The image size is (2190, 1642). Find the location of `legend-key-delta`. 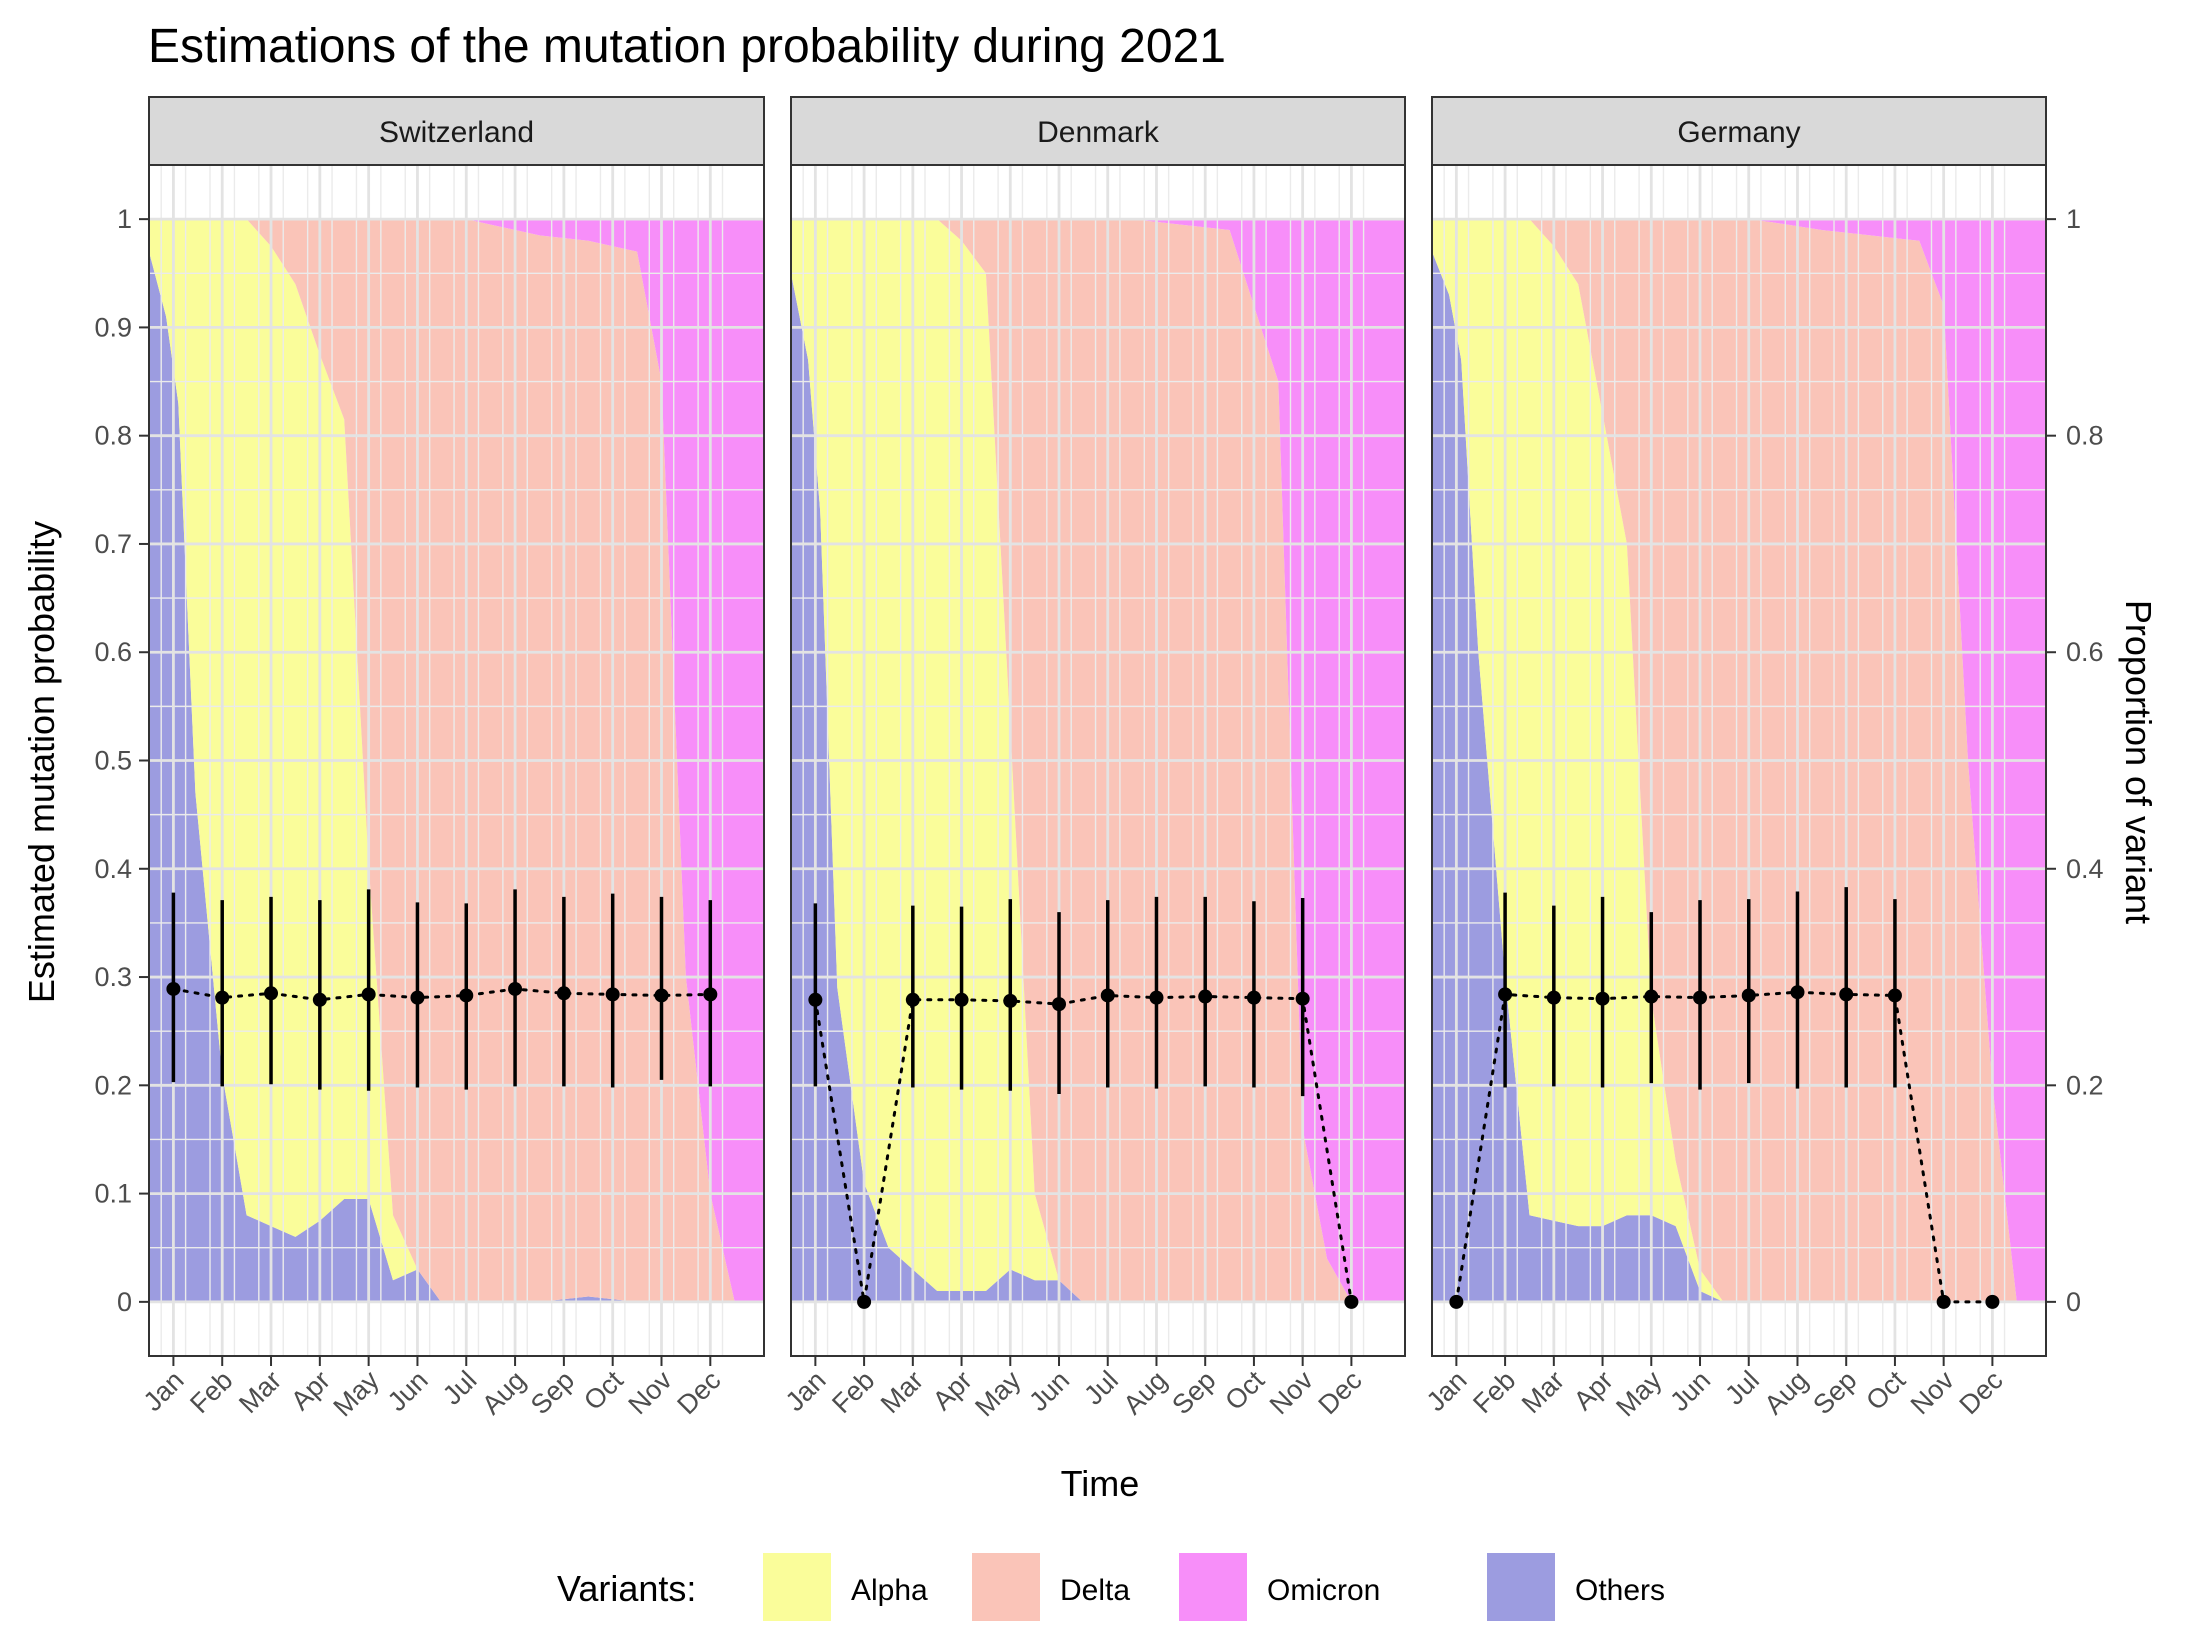

legend-key-delta is located at coordinates (1006, 1587).